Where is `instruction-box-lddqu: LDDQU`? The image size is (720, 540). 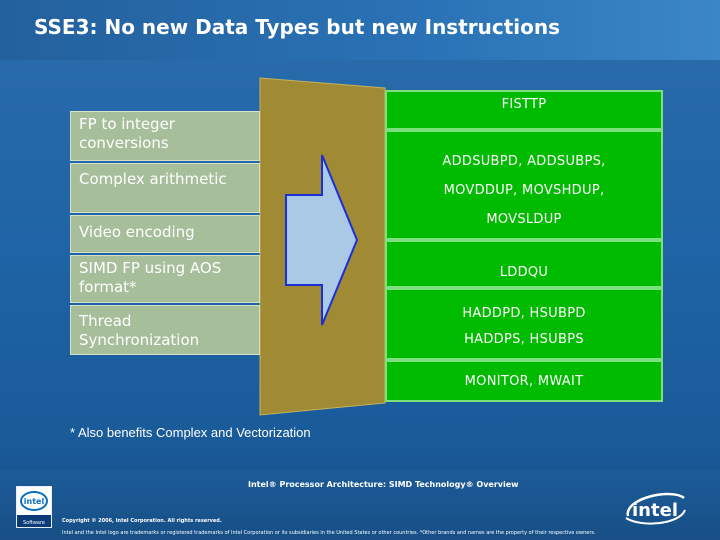
instruction-box-lddqu: LDDQU is located at coordinates (524, 264).